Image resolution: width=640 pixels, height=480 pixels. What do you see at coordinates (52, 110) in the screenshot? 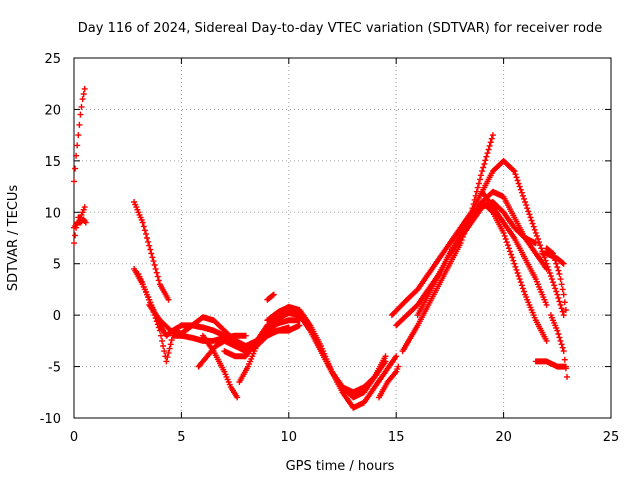
I see `y-tick-label: 20` at bounding box center [52, 110].